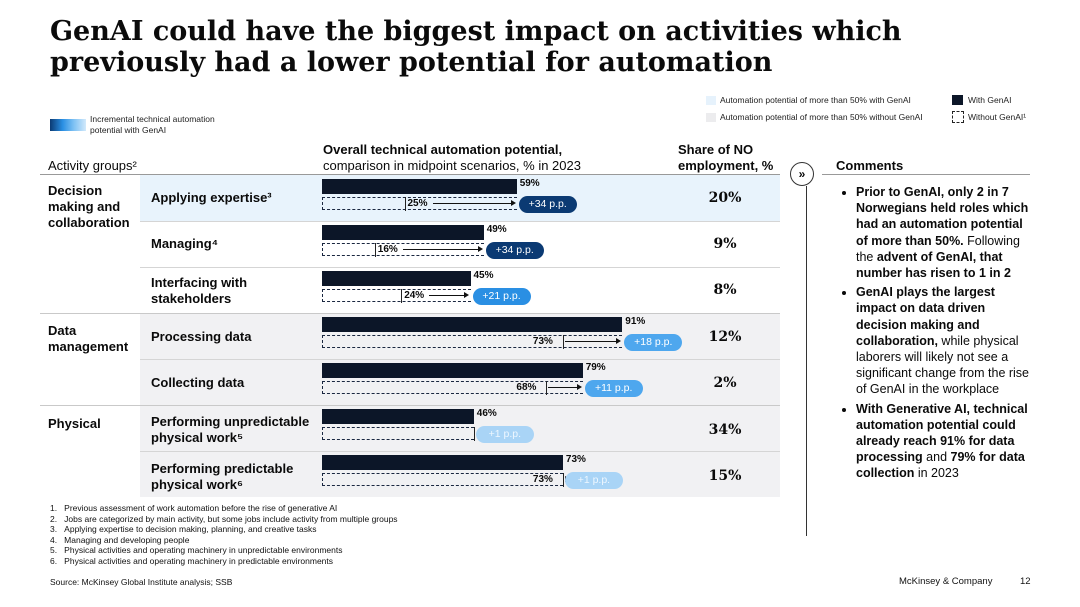  Describe the element at coordinates (958, 117) in the screenshot. I see `legend-swatch-without-genai` at that location.